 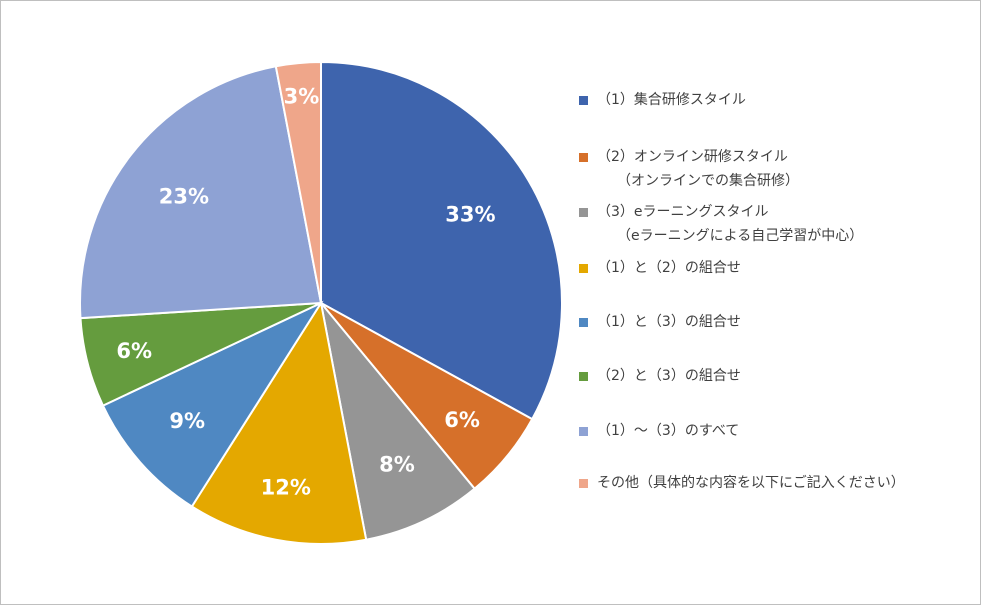 What do you see at coordinates (187, 421) in the screenshot?
I see `slice-label-5: 9%` at bounding box center [187, 421].